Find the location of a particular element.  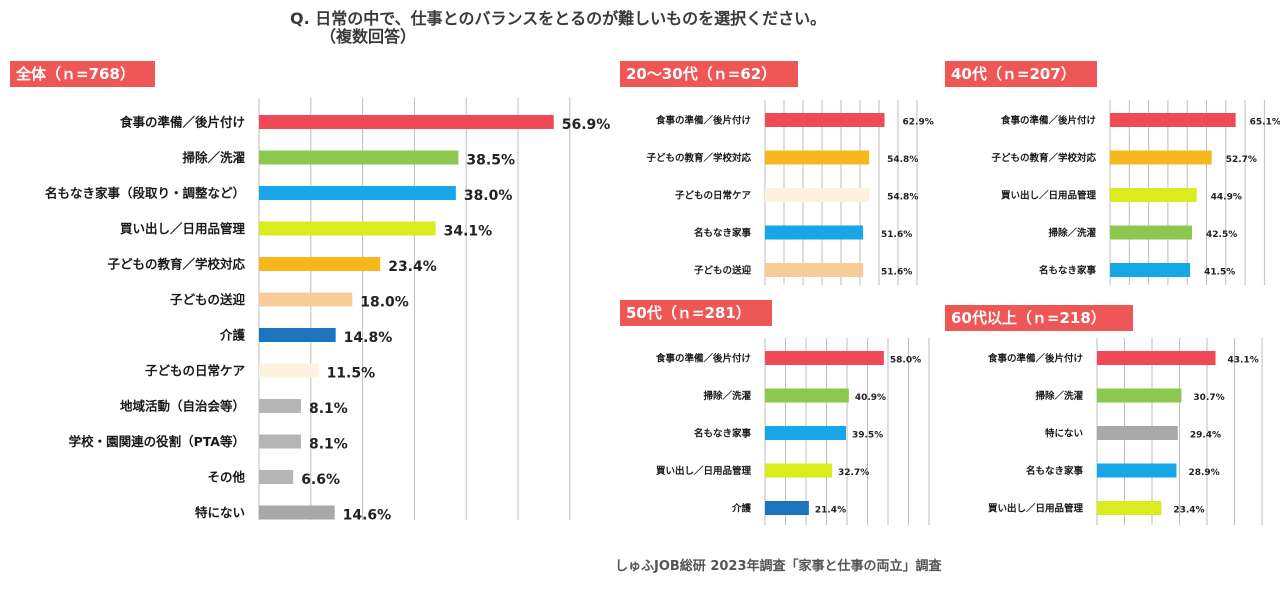

data-label: 14.8% is located at coordinates (368, 338).